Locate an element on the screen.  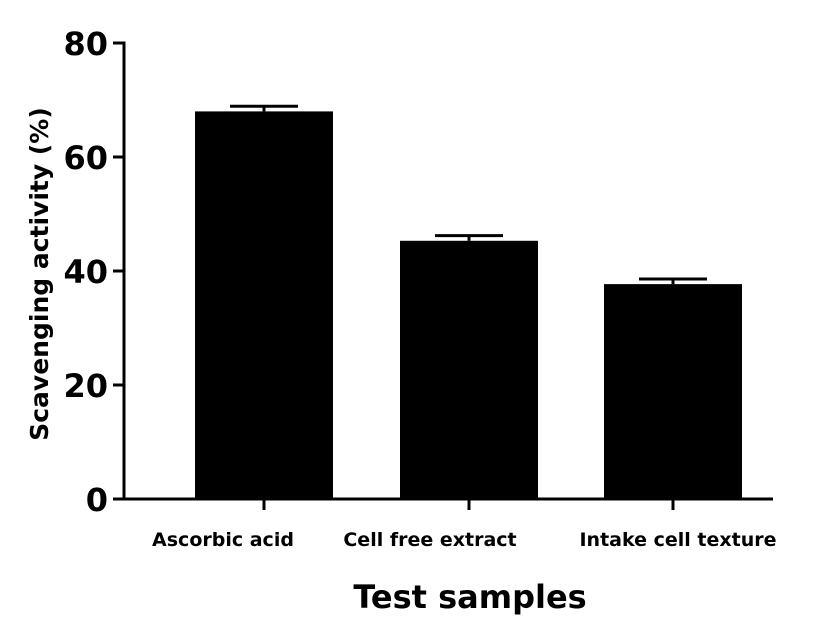
x-axis-label: Test samples is located at coordinates (469, 597).